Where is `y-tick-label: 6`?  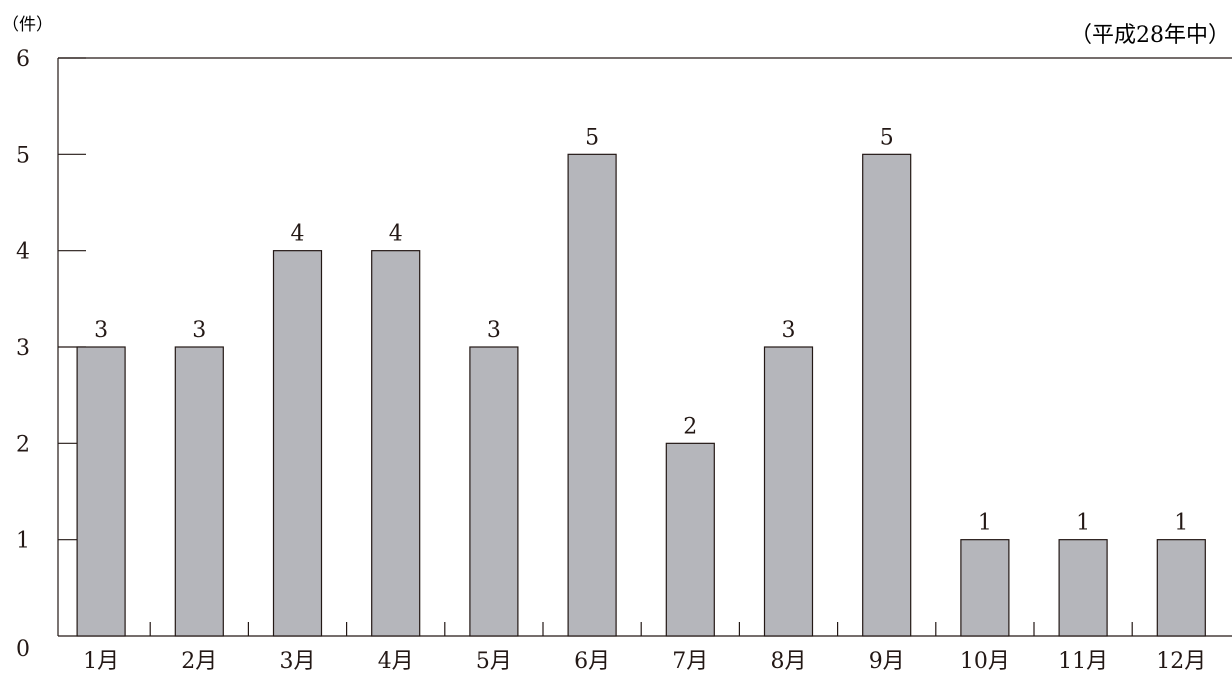
y-tick-label: 6 is located at coordinates (23, 59).